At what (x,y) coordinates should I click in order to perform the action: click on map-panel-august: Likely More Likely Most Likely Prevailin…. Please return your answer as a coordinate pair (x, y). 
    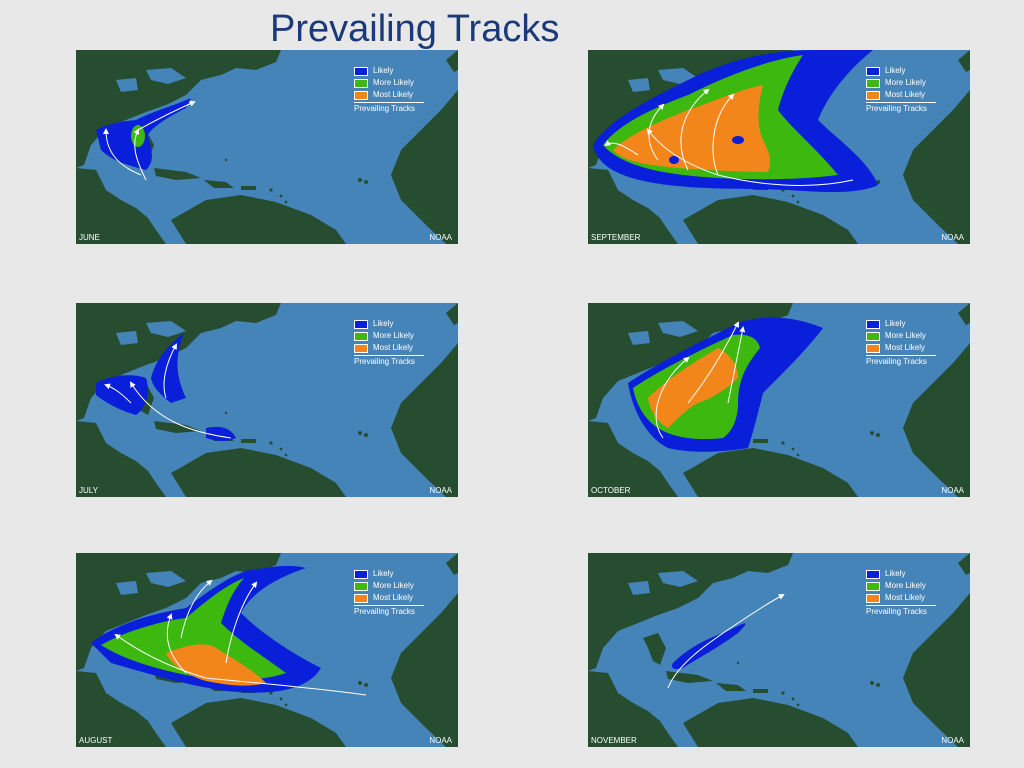
    Looking at the image, I should click on (267, 650).